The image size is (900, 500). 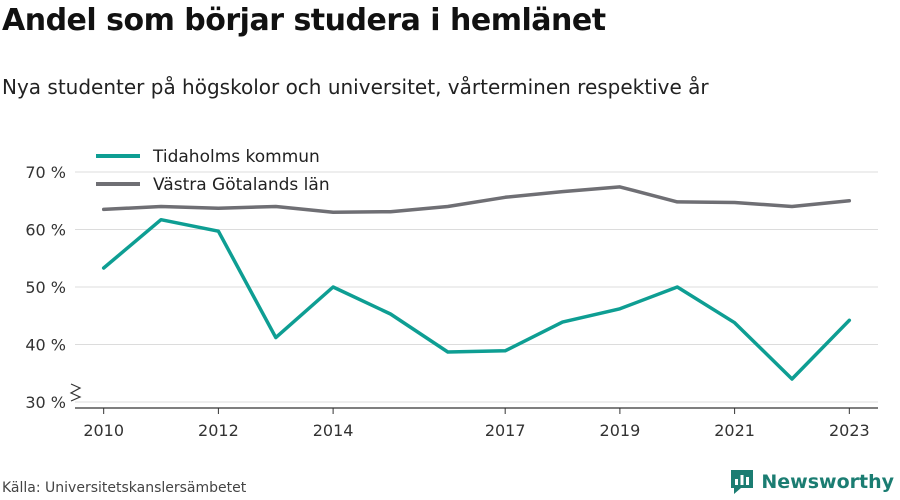 What do you see at coordinates (734, 430) in the screenshot?
I see `x-tick-label: 2021` at bounding box center [734, 430].